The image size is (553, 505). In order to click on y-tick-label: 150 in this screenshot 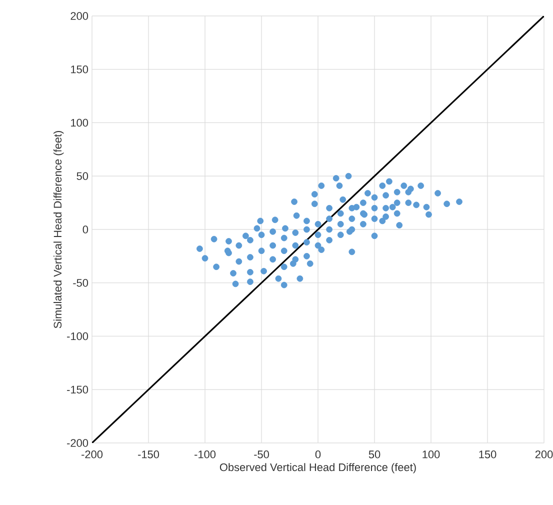, I will do `click(79, 69)`.